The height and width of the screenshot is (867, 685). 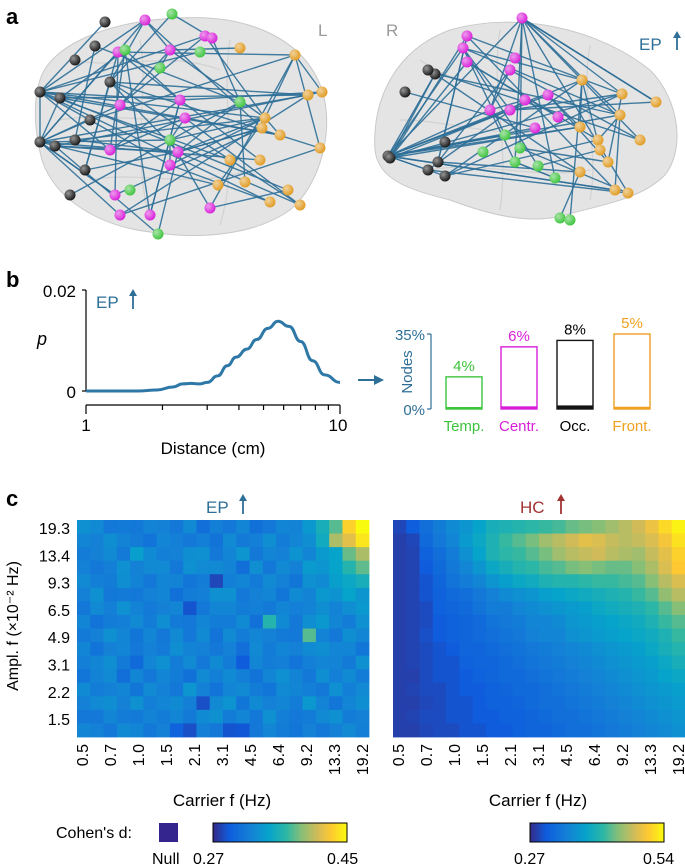 What do you see at coordinates (59, 291) in the screenshot?
I see `y-tick-label: 0.02` at bounding box center [59, 291].